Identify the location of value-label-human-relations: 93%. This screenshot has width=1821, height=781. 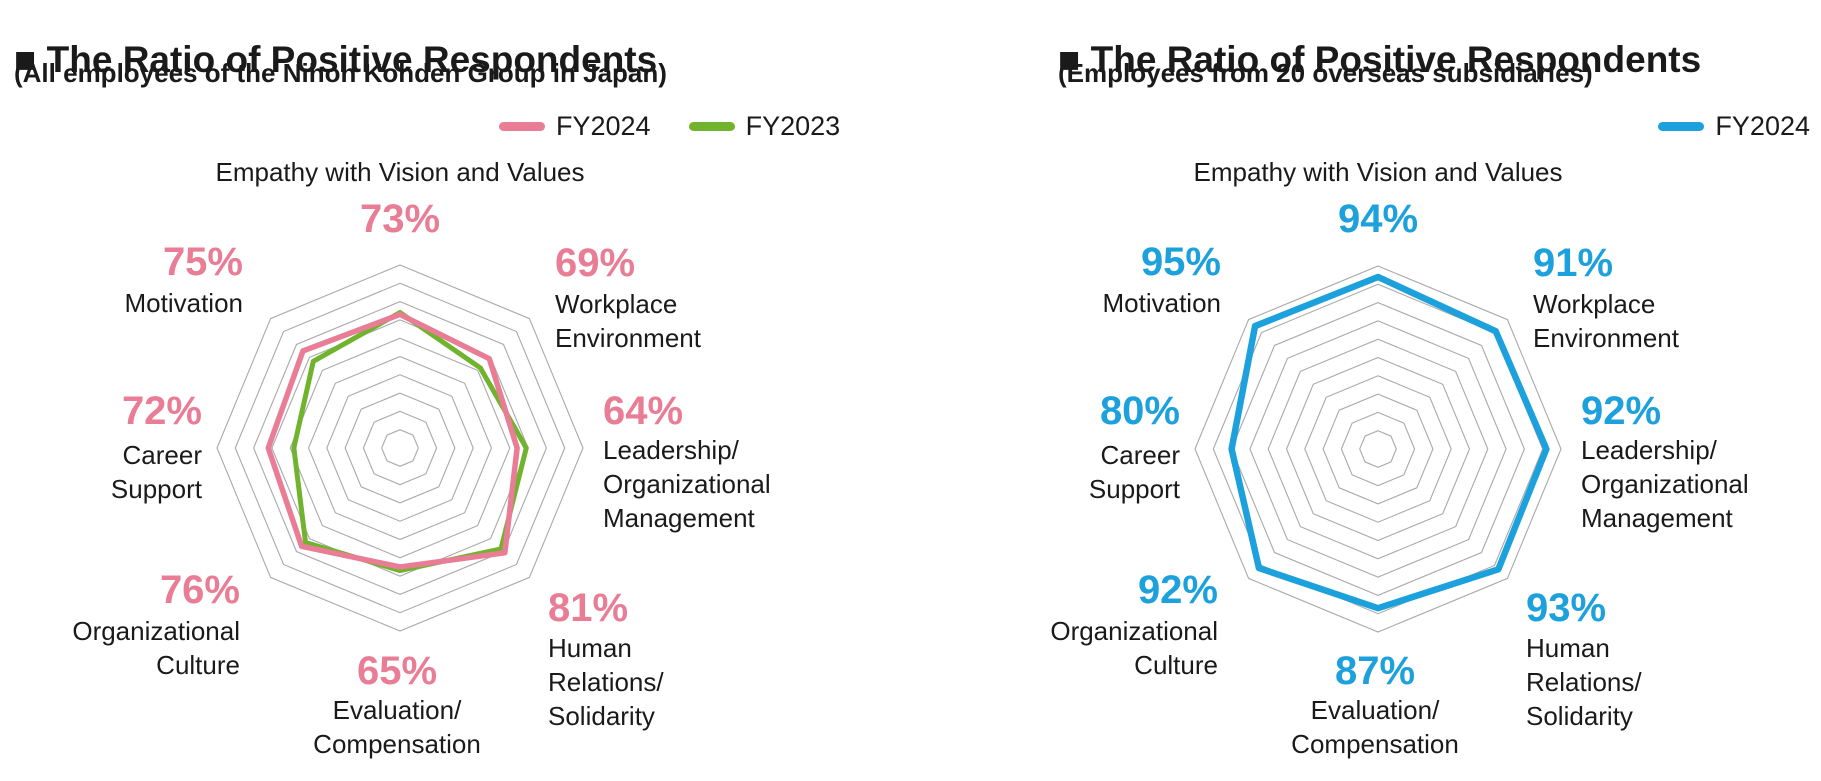
(1566, 608).